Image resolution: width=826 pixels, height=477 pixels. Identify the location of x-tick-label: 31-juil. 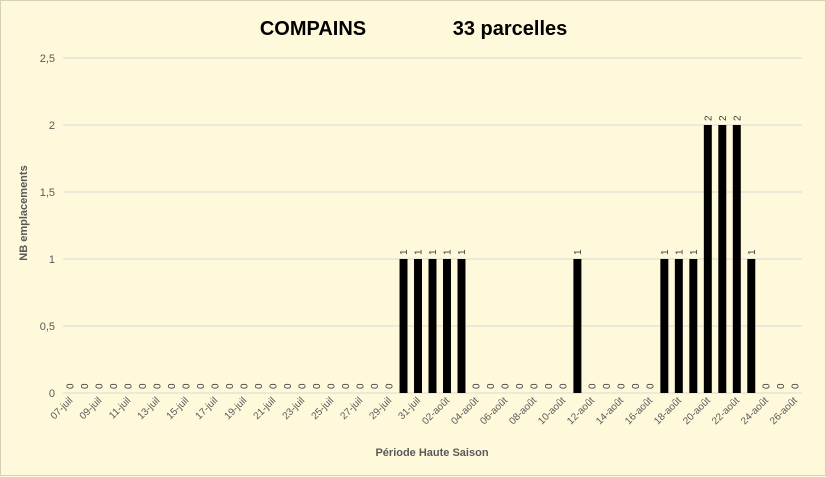
(409, 408).